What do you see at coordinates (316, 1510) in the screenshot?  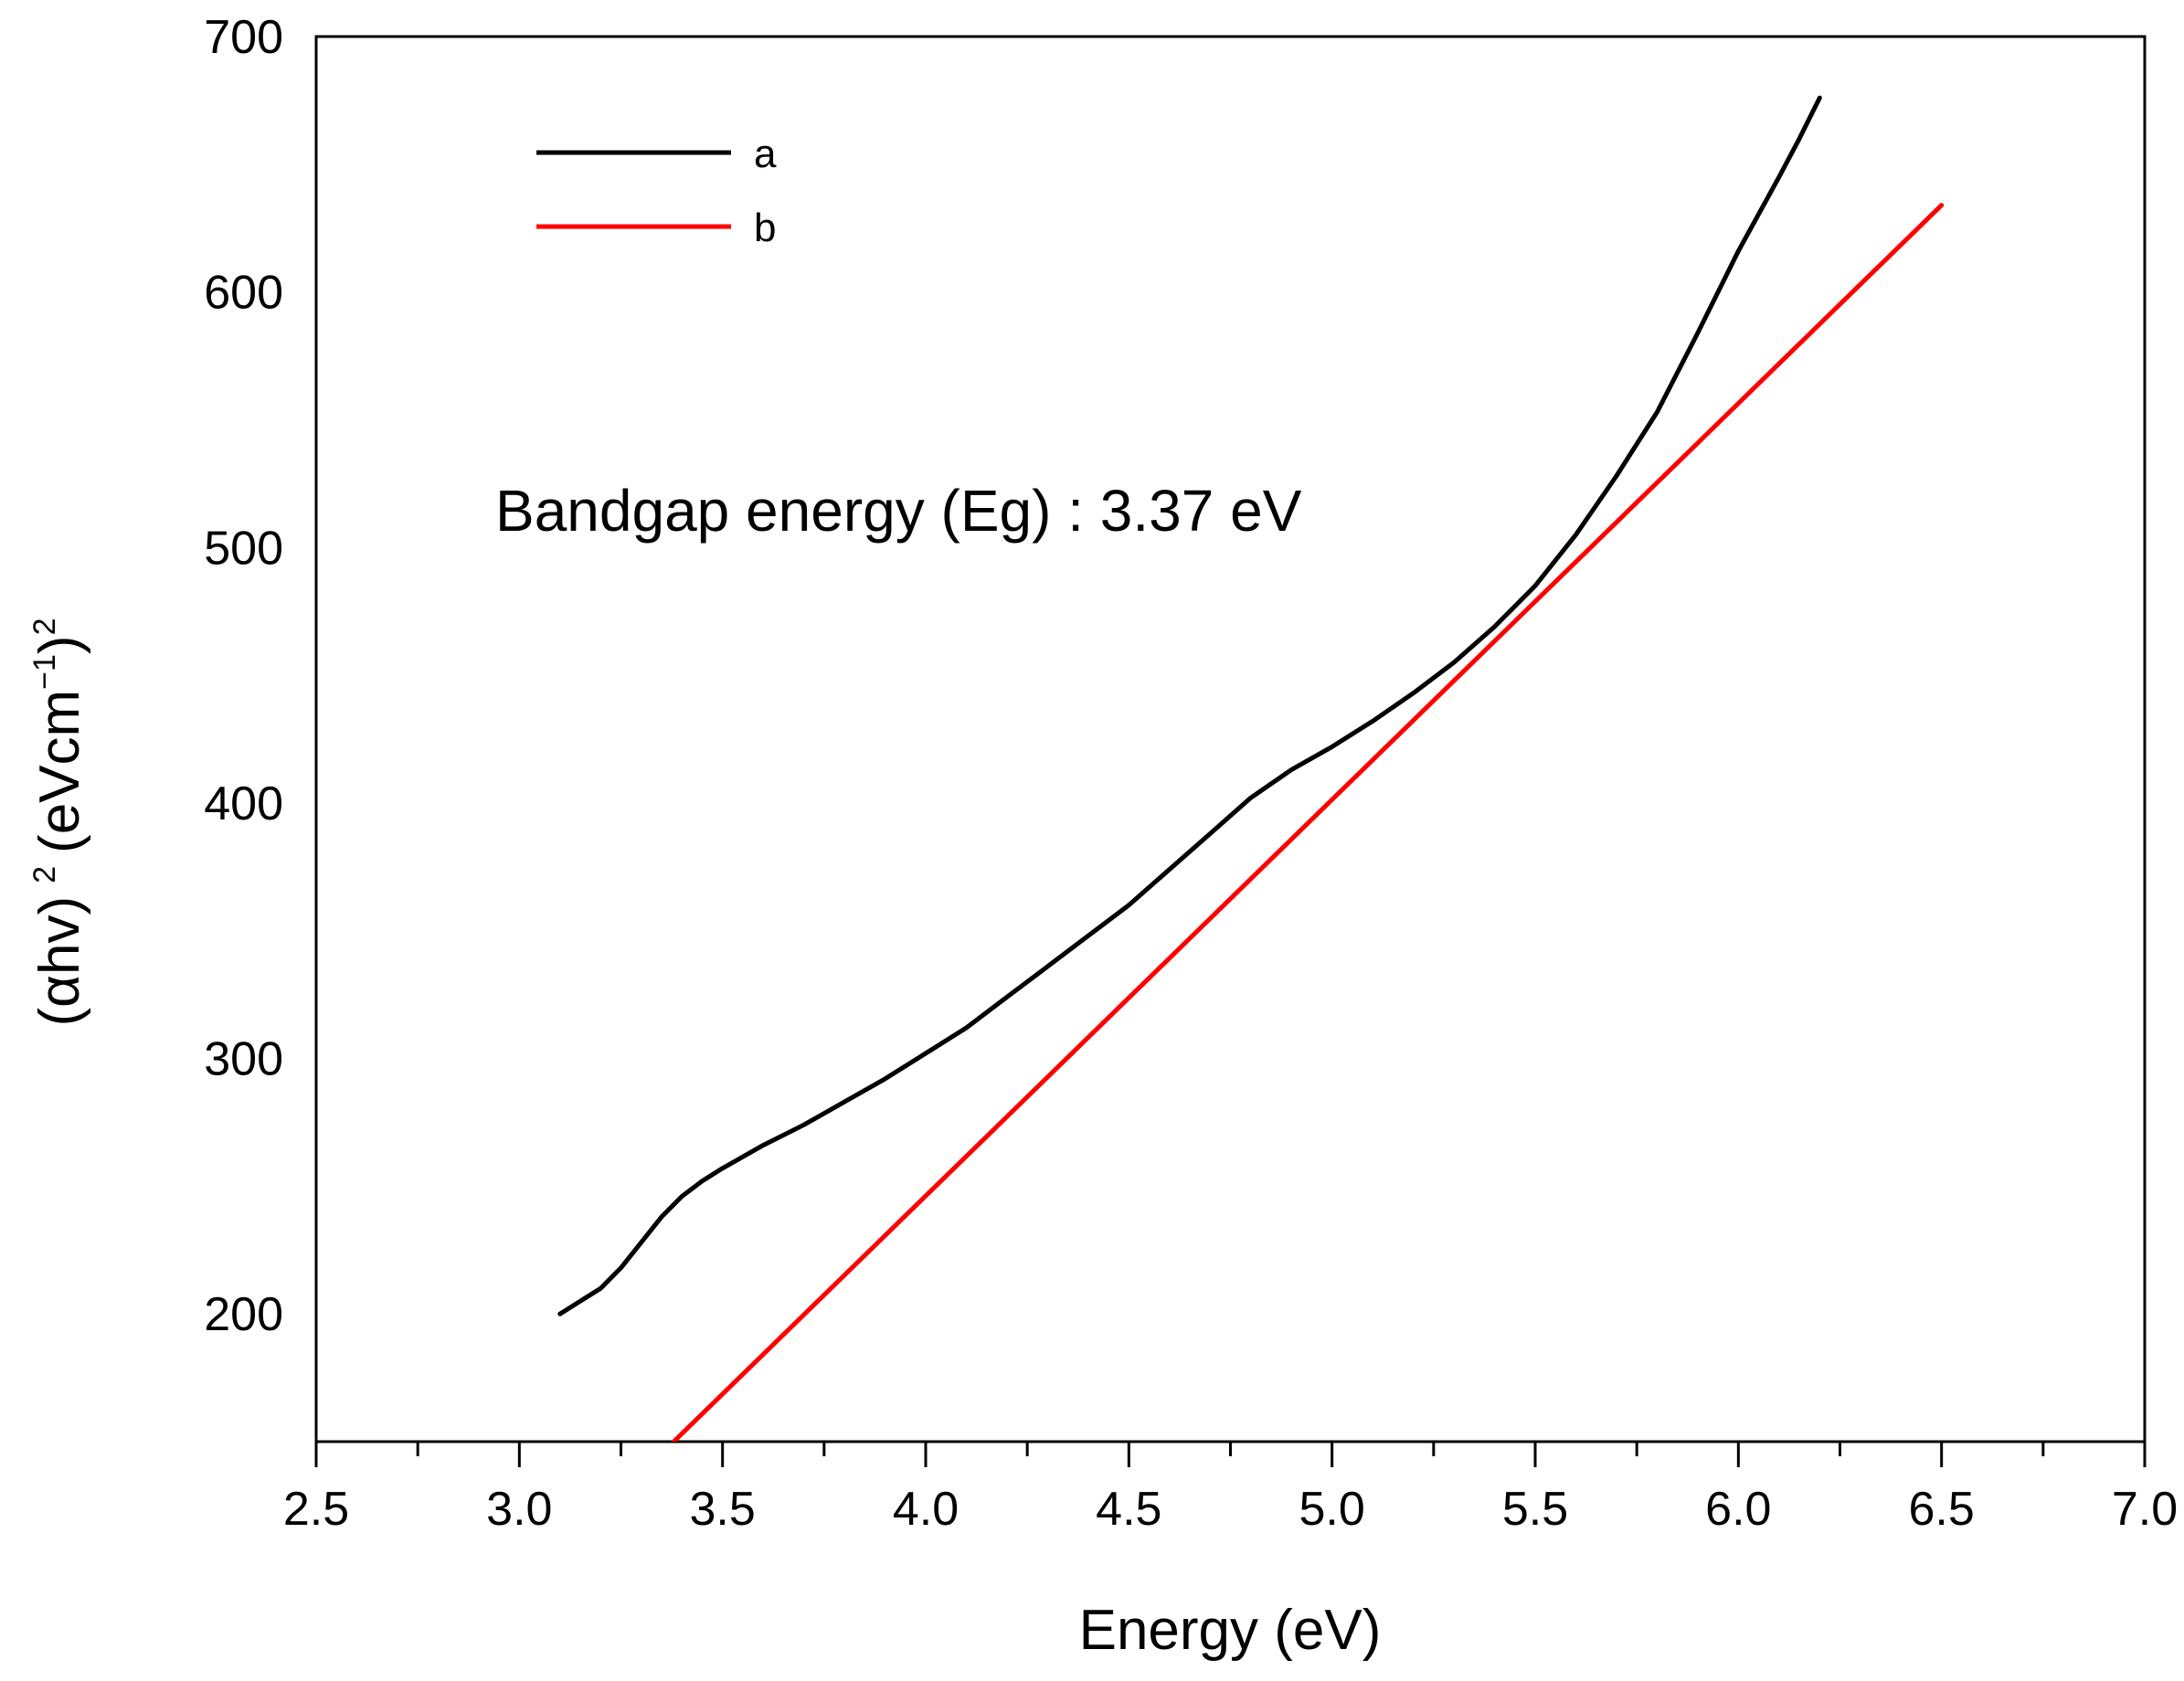 I see `x-tick-label: 2.5` at bounding box center [316, 1510].